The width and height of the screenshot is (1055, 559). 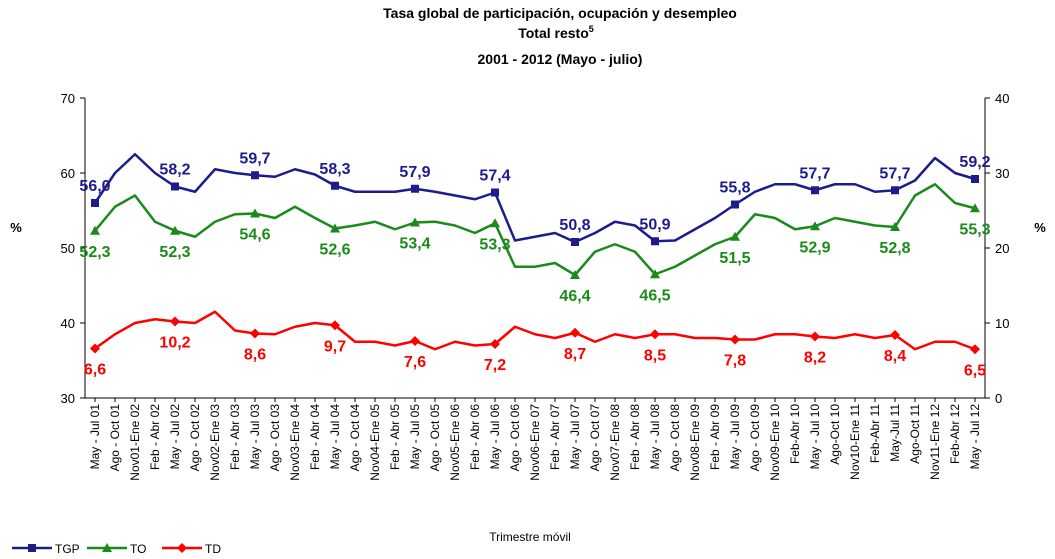 I want to click on x-tick-label: May - Jul 02, so click(x=175, y=437).